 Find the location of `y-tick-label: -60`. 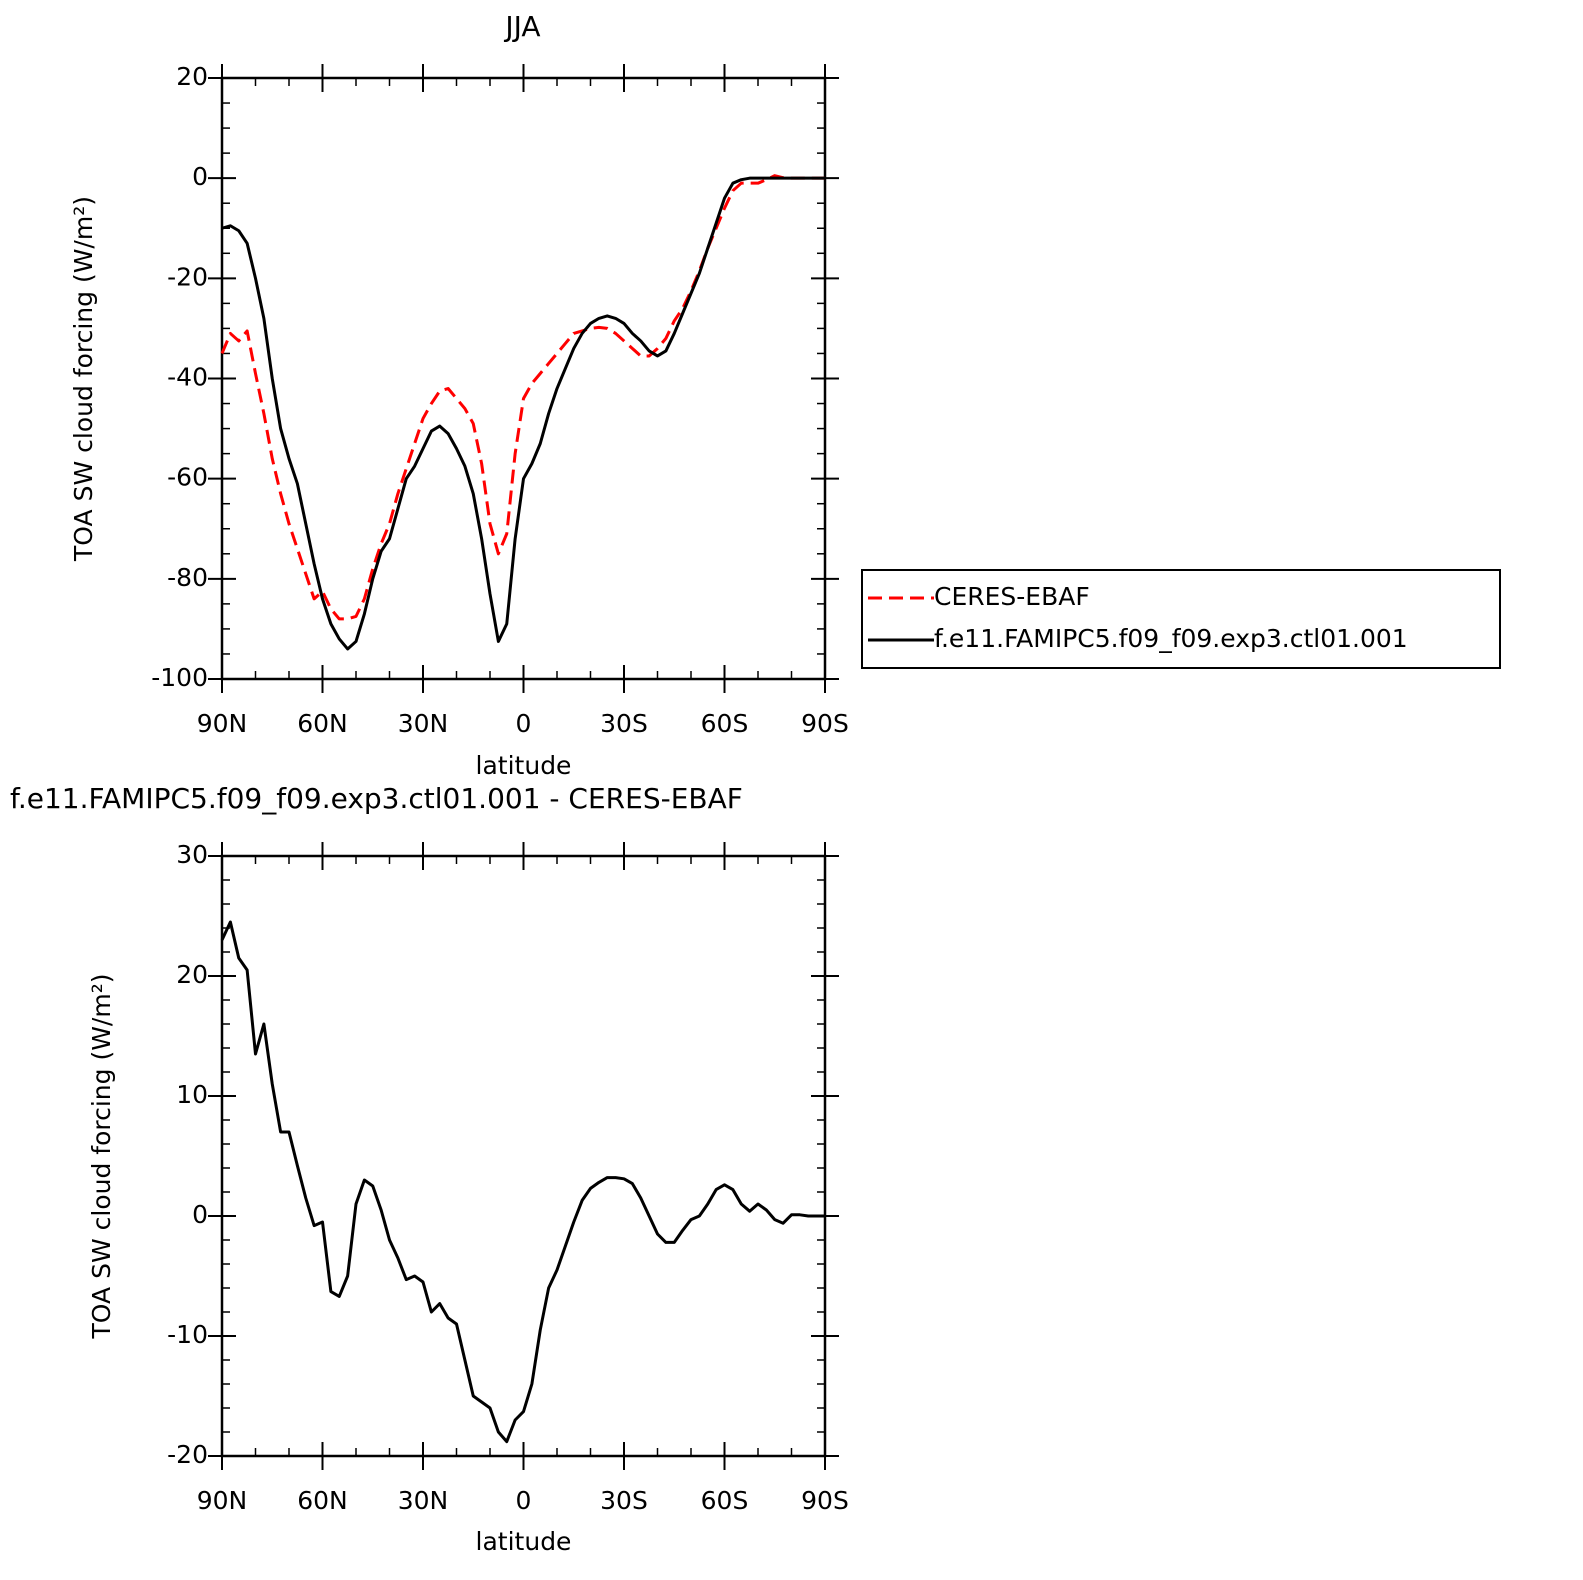

y-tick-label: -60 is located at coordinates (187, 477).